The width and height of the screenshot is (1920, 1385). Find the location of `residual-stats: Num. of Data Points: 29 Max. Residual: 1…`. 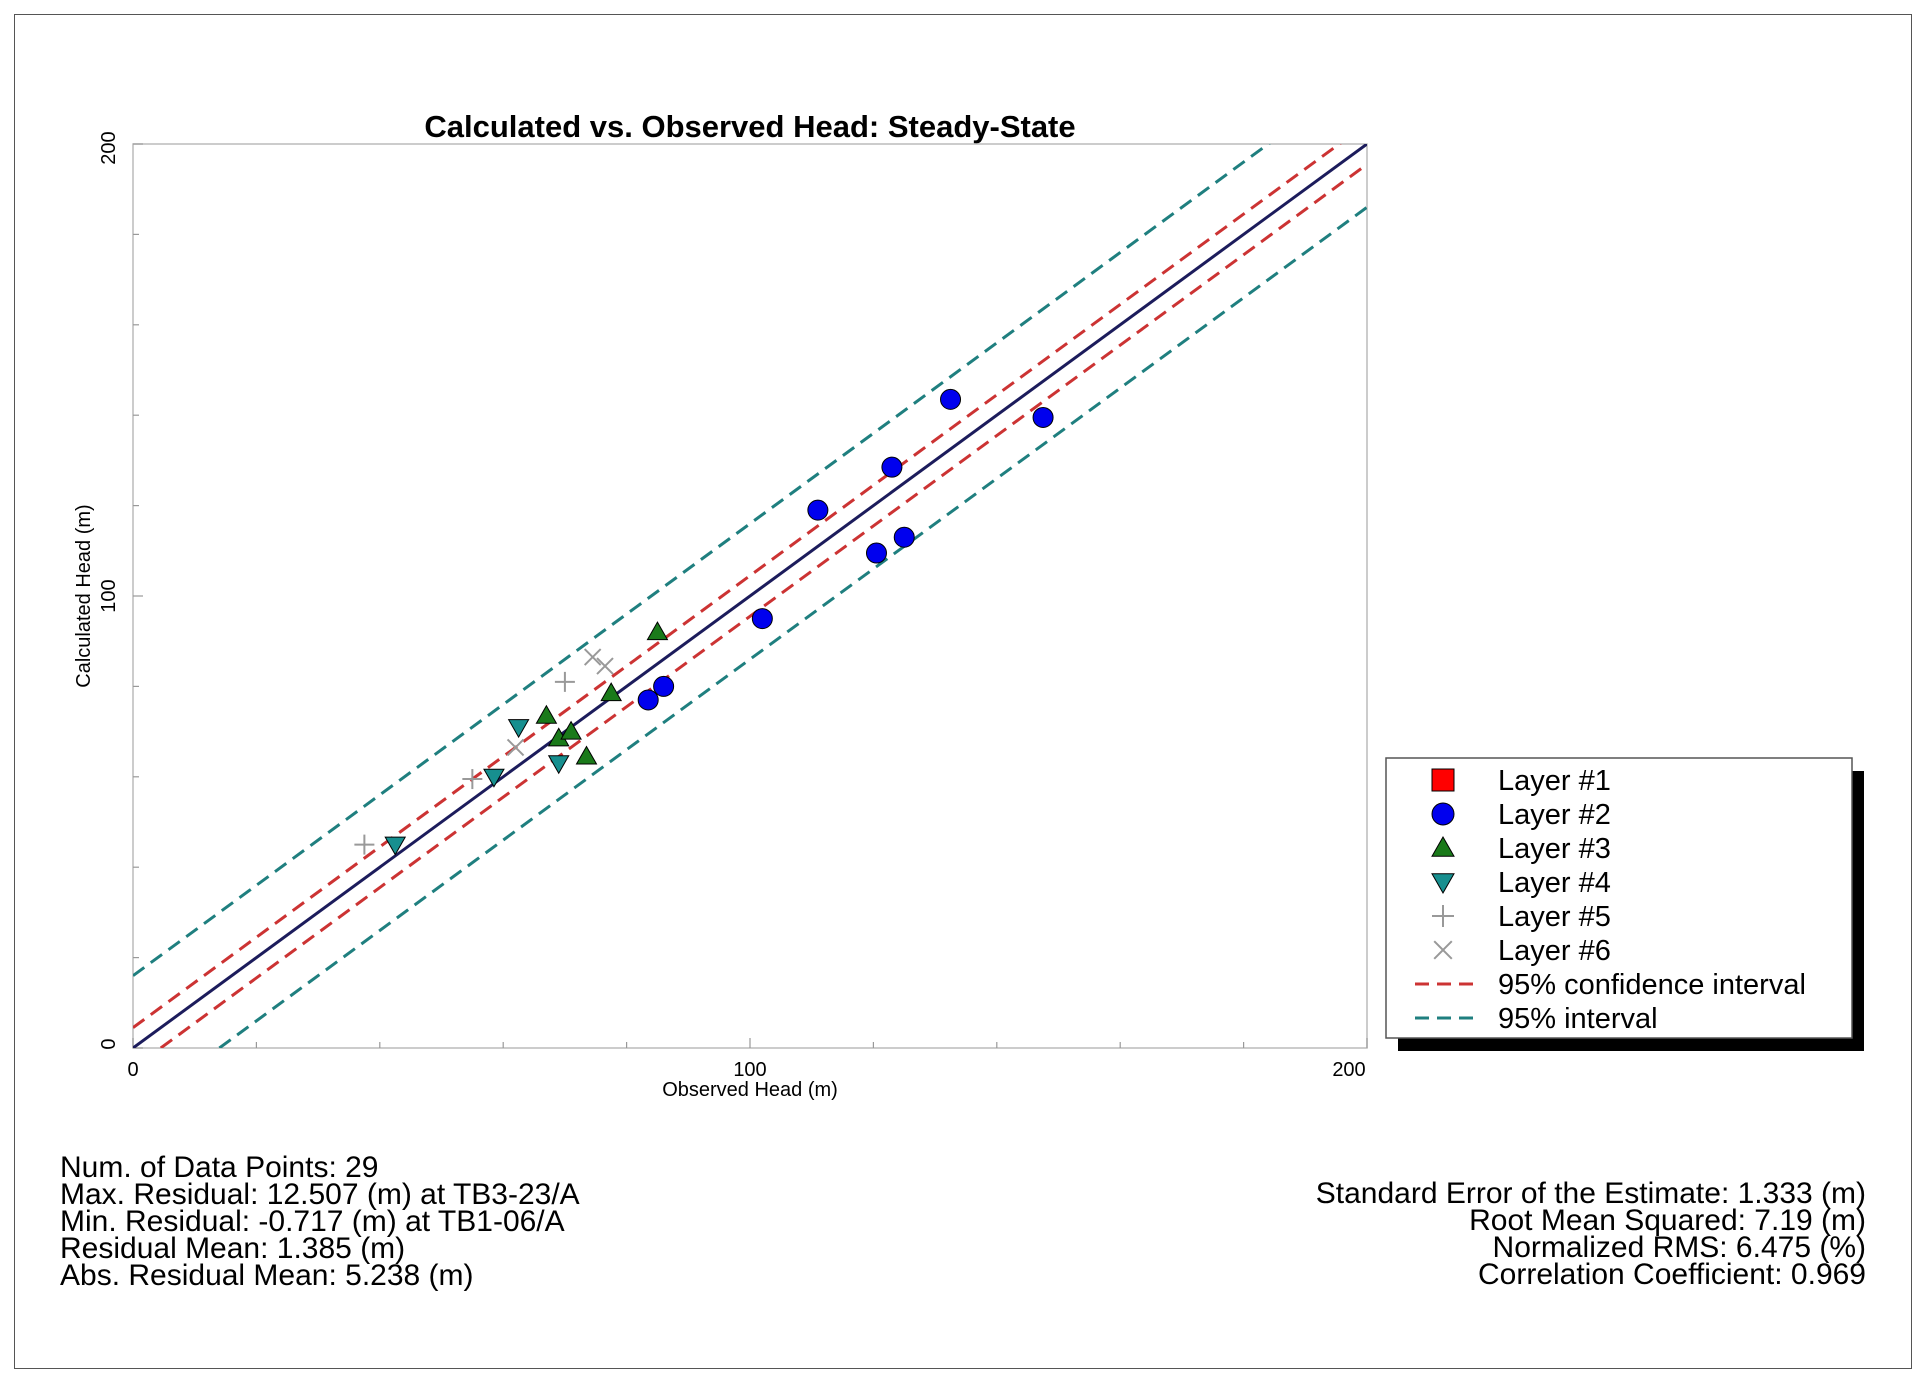

residual-stats: Num. of Data Points: 29 Max. Residual: 1… is located at coordinates (320, 1221).